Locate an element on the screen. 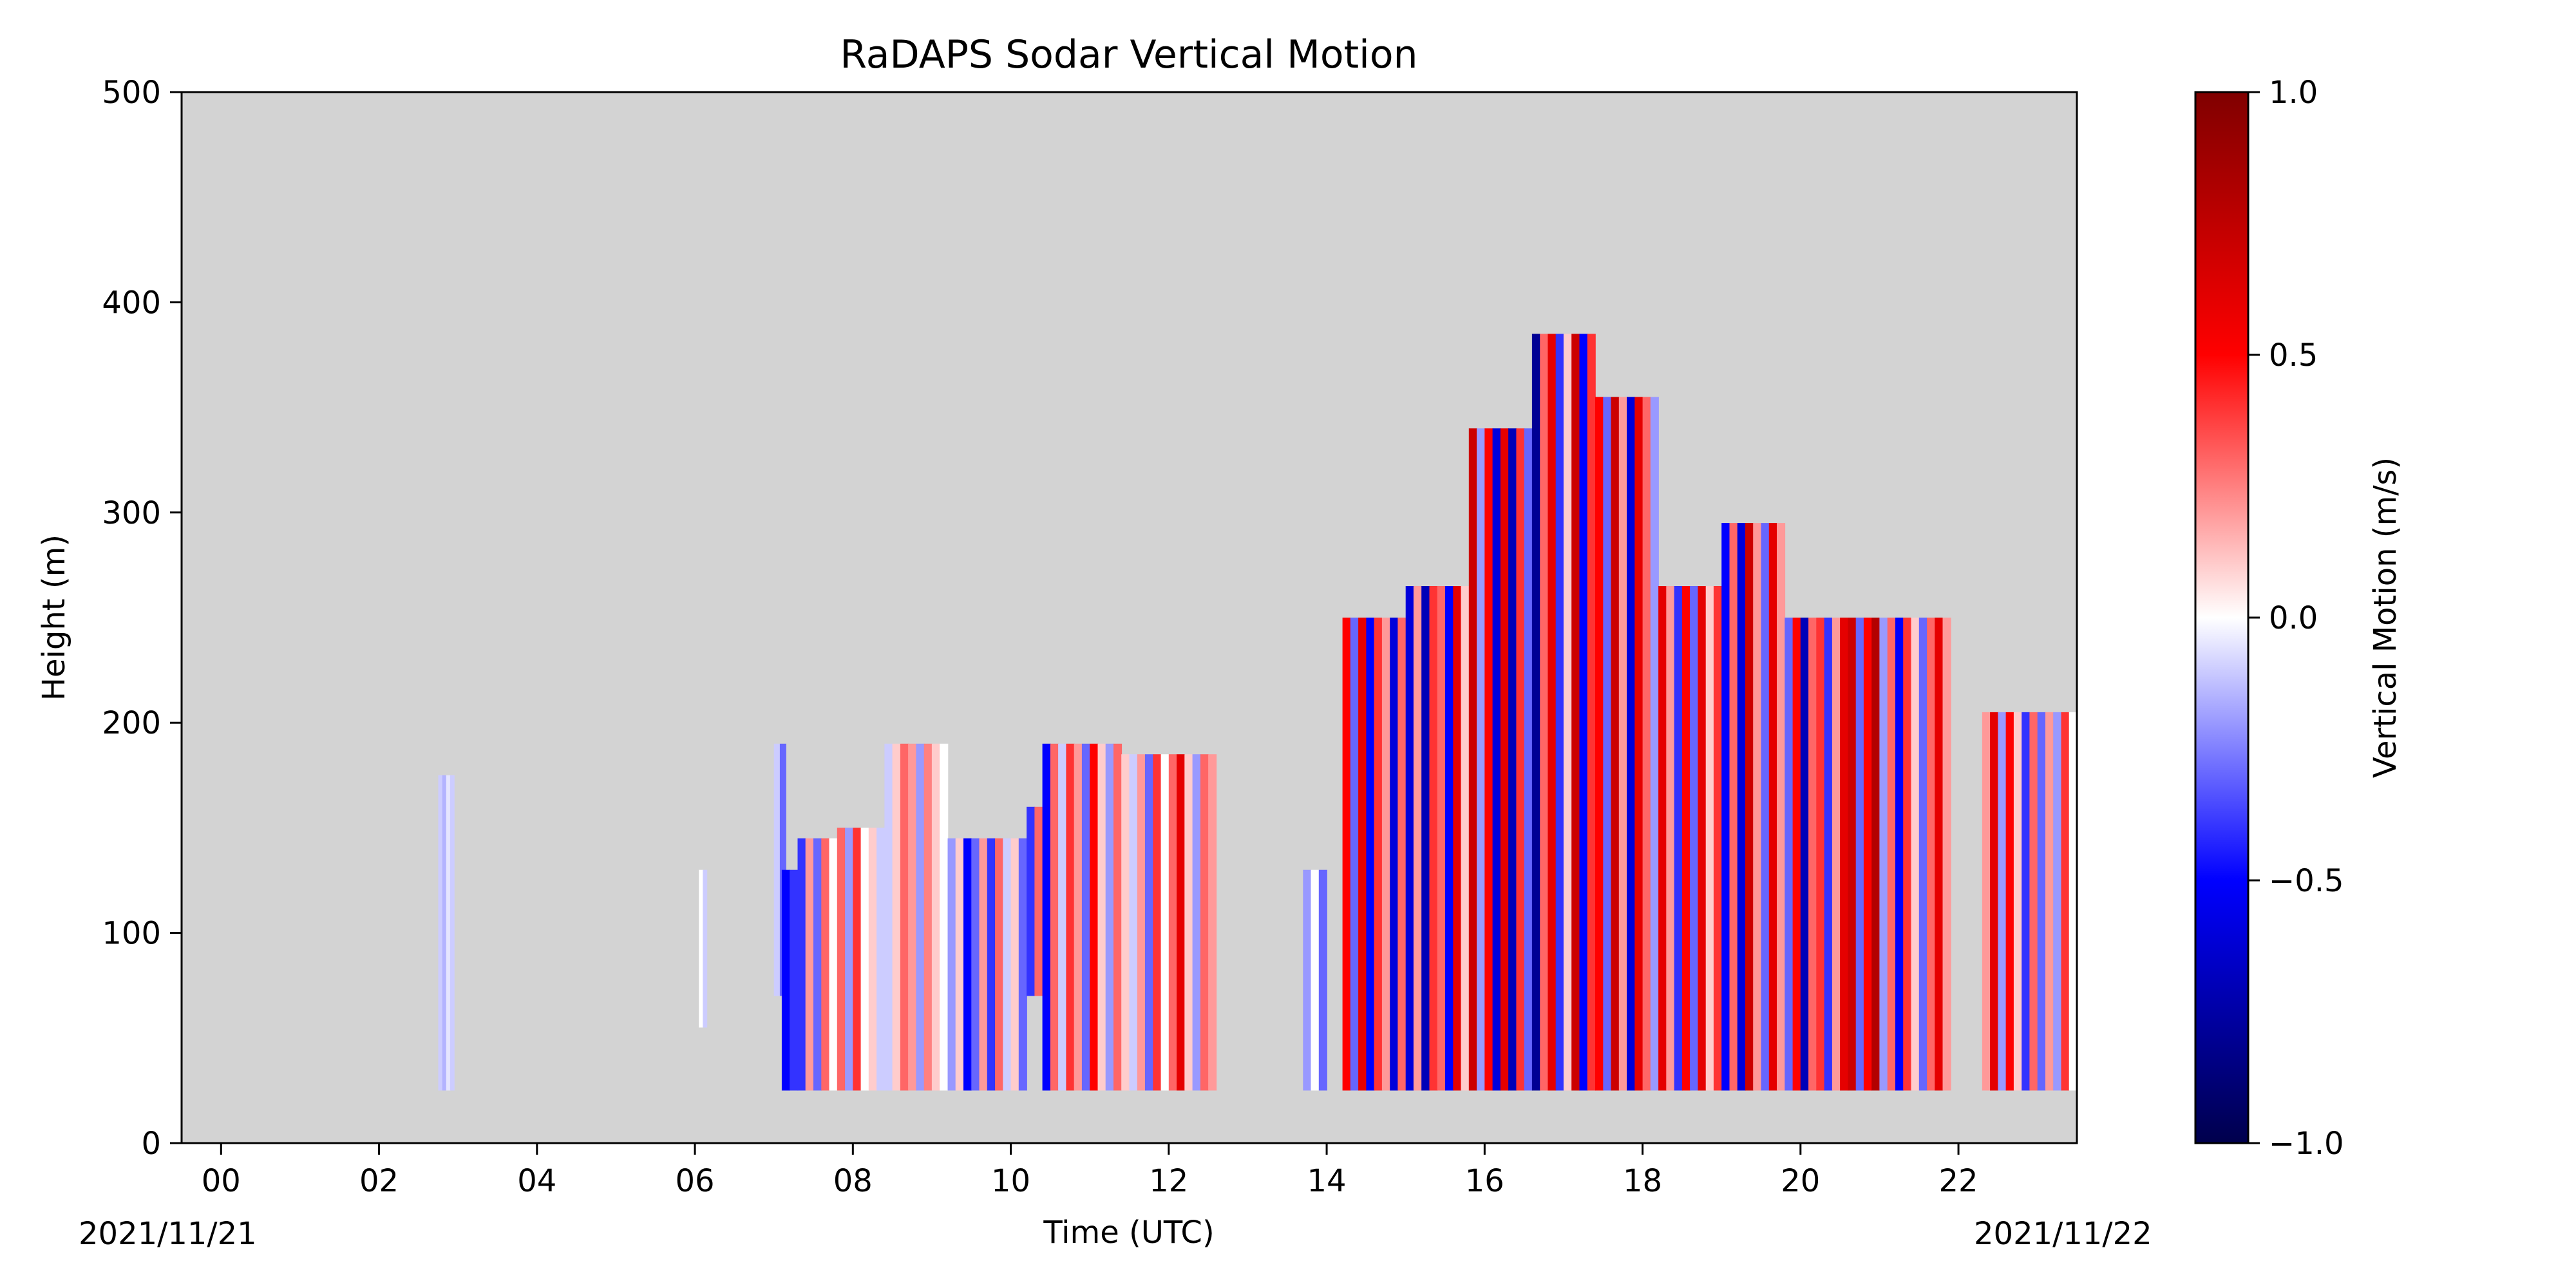 This screenshot has width=2576, height=1288. colorbar-label: Vertical Motion (m/s) is located at coordinates (2385, 618).